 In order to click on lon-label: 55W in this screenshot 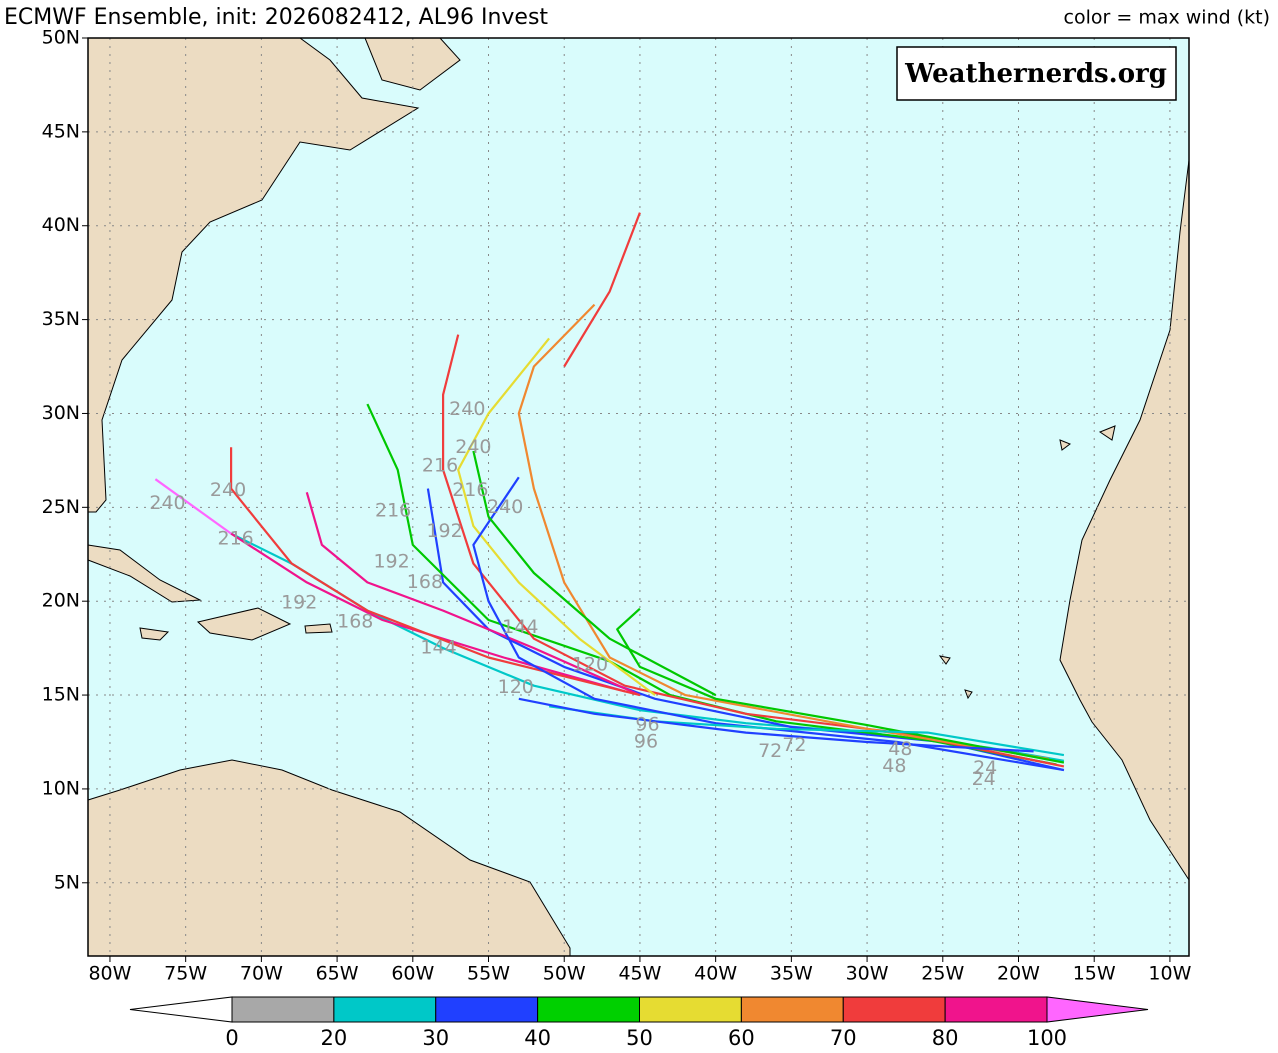, I will do `click(488, 974)`.